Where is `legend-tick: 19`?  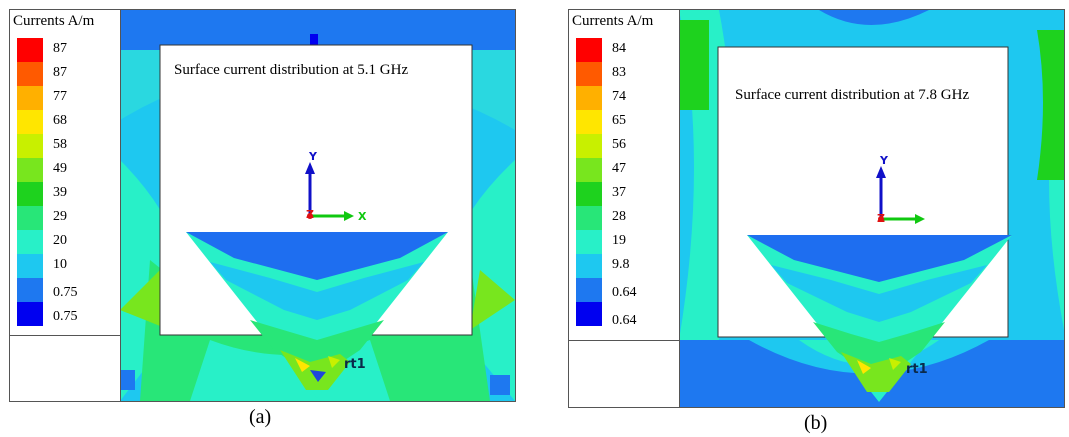
legend-tick: 19 is located at coordinates (619, 240).